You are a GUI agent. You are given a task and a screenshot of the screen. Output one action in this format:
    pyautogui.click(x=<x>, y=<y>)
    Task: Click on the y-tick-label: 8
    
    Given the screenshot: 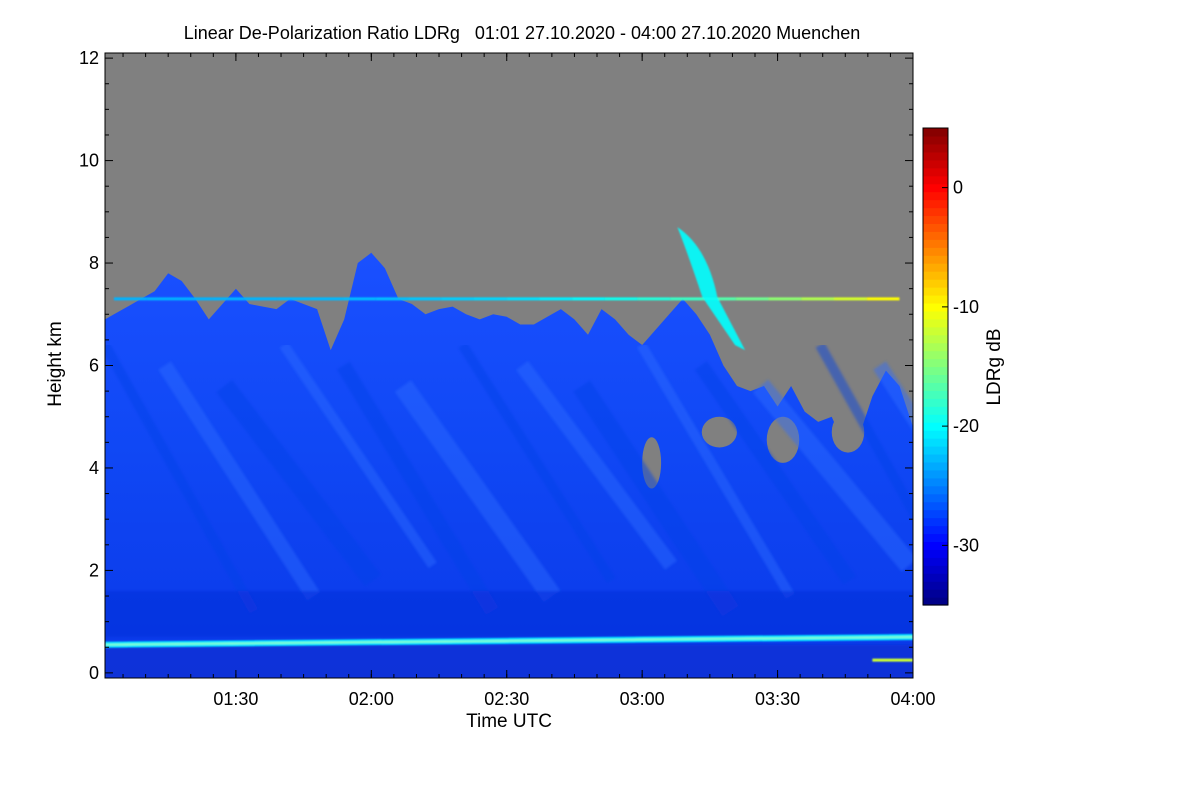 What is the action you would take?
    pyautogui.click(x=94, y=263)
    